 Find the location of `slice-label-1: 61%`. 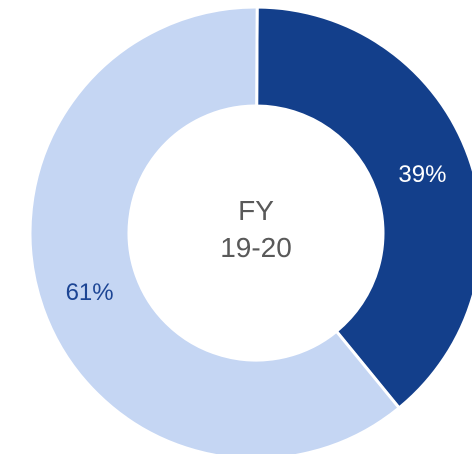

slice-label-1: 61% is located at coordinates (90, 292).